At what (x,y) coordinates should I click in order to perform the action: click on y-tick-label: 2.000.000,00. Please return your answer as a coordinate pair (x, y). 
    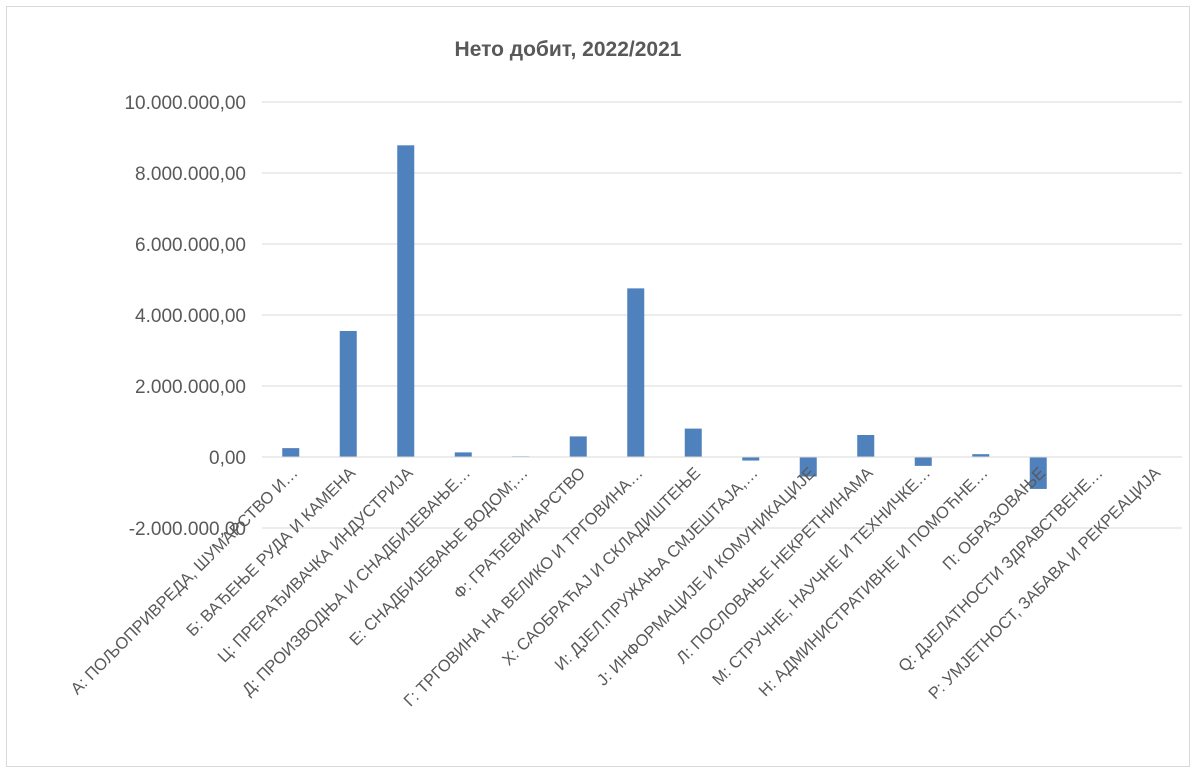
    Looking at the image, I should click on (190, 387).